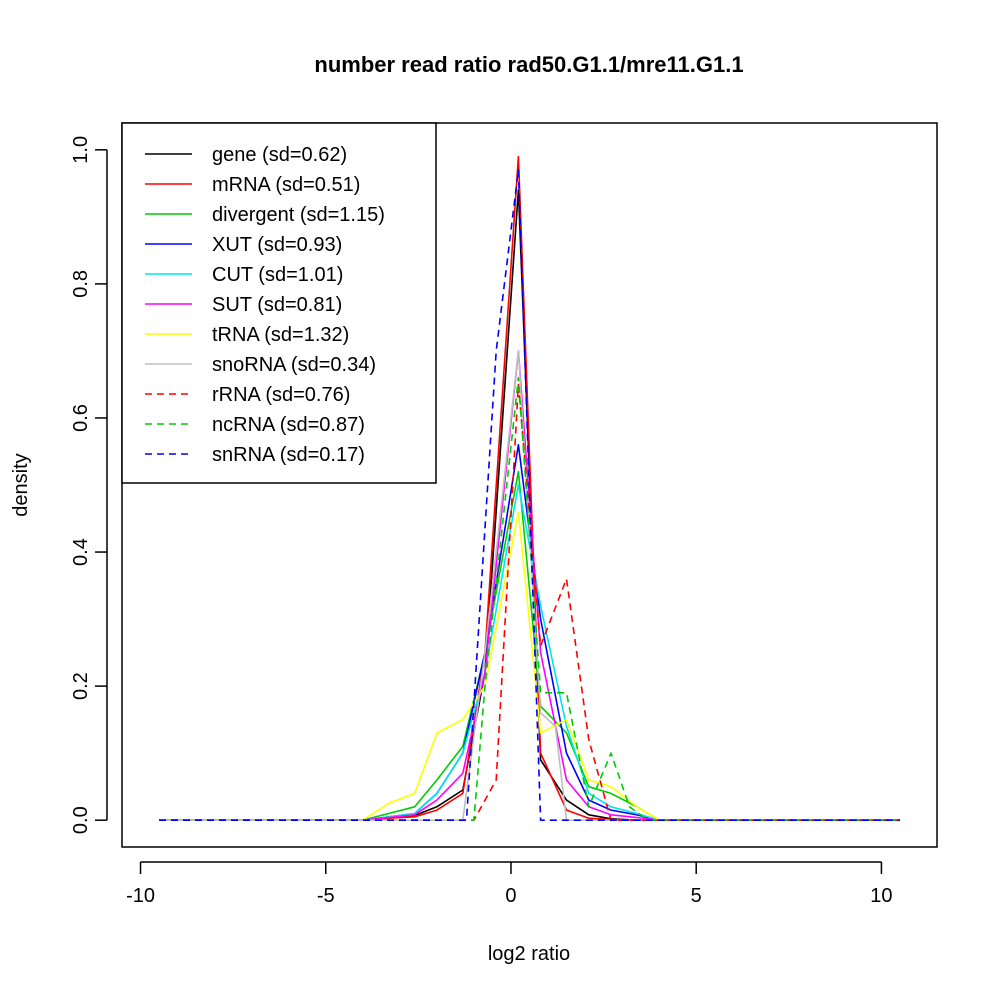 Image resolution: width=1000 pixels, height=1000 pixels. What do you see at coordinates (81, 820) in the screenshot?
I see `y-tick-label: 0.0` at bounding box center [81, 820].